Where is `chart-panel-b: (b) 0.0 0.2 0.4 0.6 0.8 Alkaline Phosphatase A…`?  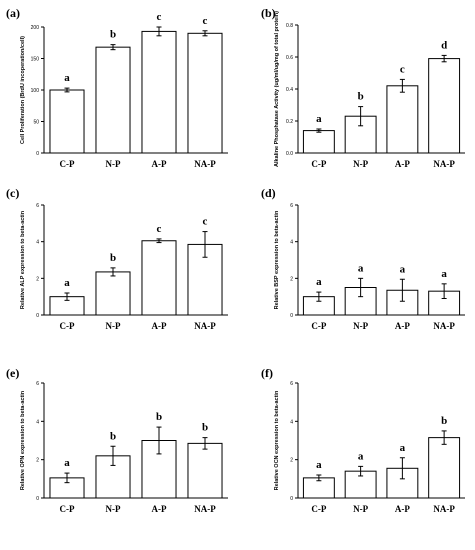
chart-panel-b: (b) 0.0 0.2 0.4 0.6 0.8 Alkaline Phosphatase A… is located at coordinates (363, 87).